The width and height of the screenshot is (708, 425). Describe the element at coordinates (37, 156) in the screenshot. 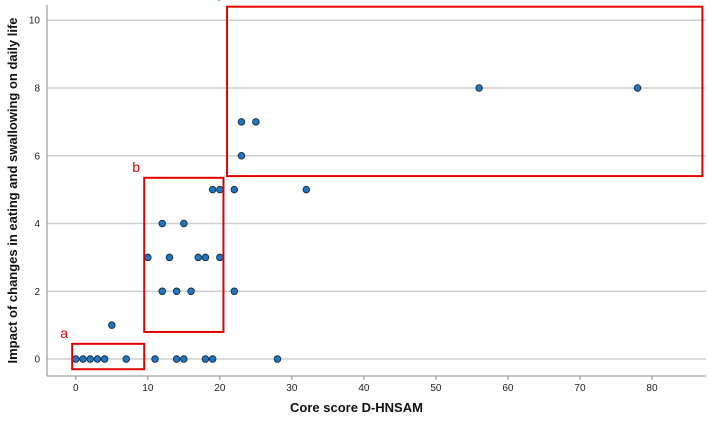

I see `y-tick-label: 6` at that location.